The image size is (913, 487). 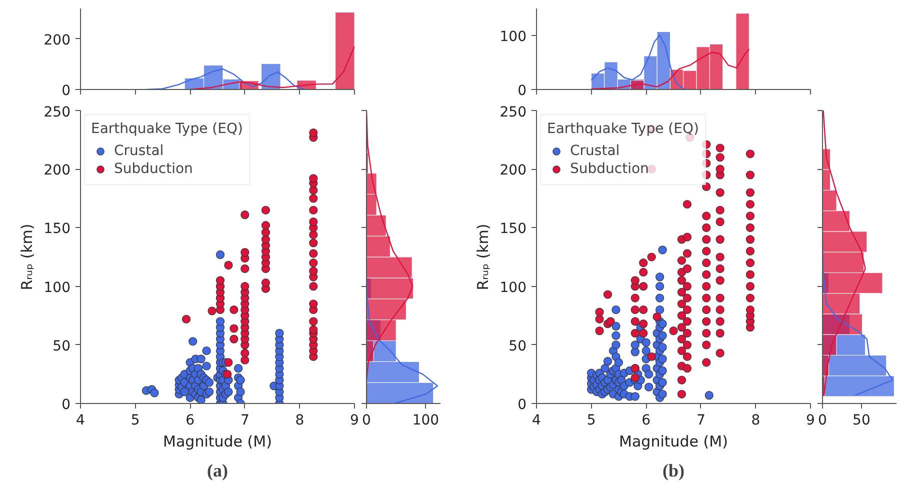 What do you see at coordinates (861, 420) in the screenshot?
I see `x-tick-label: 50` at bounding box center [861, 420].